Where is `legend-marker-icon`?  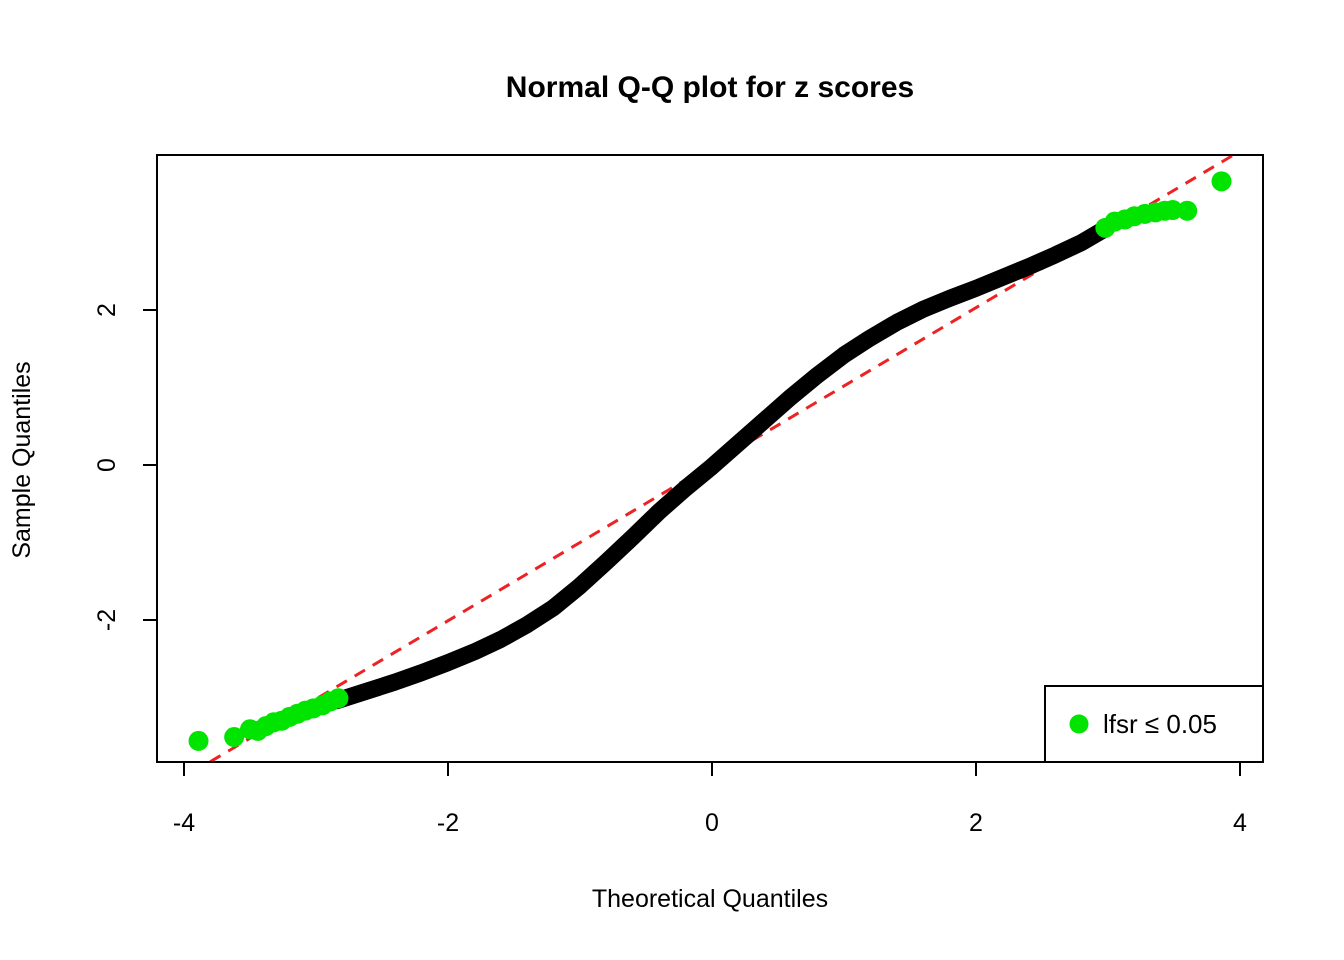
legend-marker-icon is located at coordinates (1079, 724).